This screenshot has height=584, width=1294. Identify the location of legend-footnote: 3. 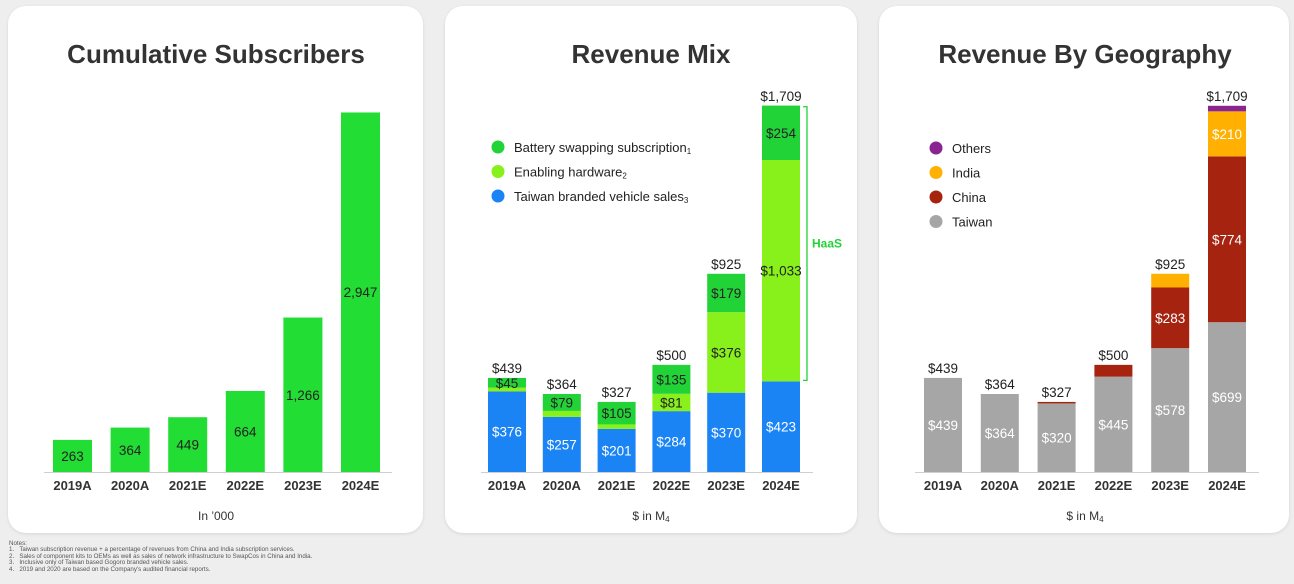
(686, 200).